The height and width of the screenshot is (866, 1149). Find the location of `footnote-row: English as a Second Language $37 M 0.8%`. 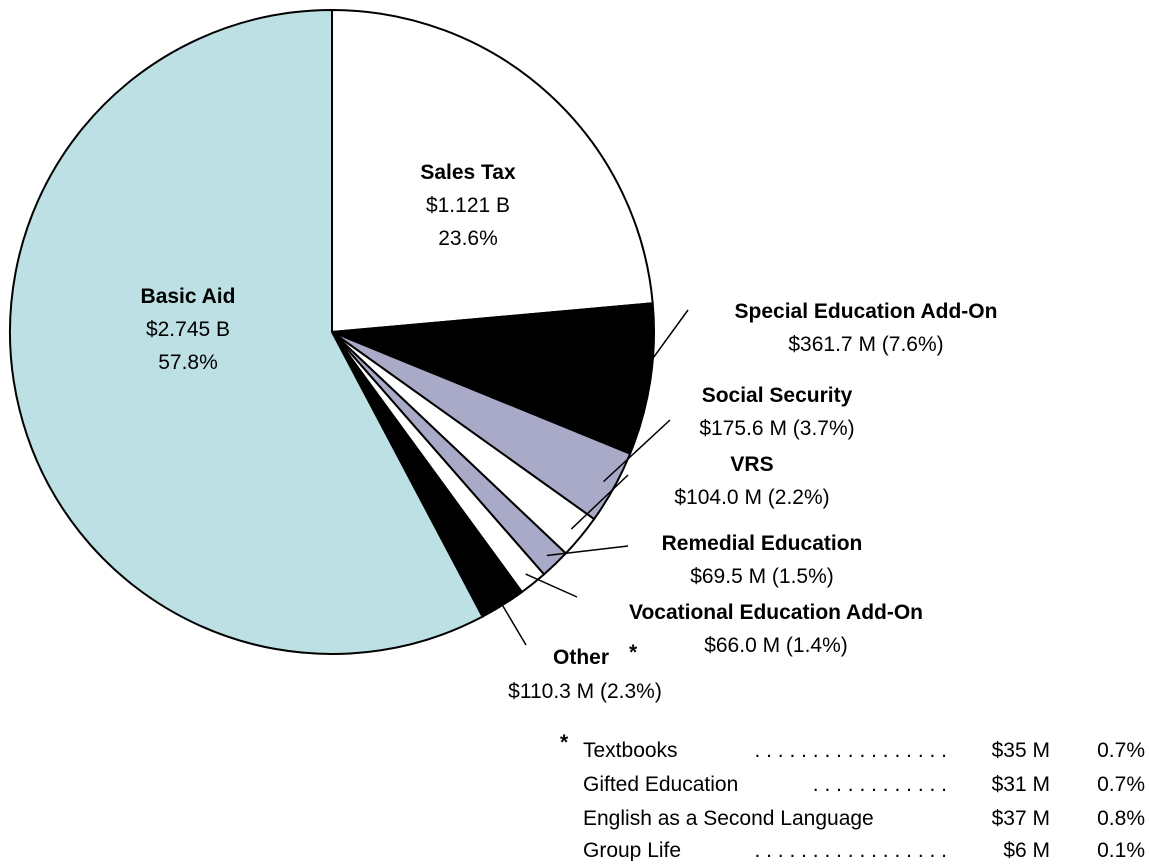

footnote-row: English as a Second Language $37 M 0.8% is located at coordinates (864, 818).